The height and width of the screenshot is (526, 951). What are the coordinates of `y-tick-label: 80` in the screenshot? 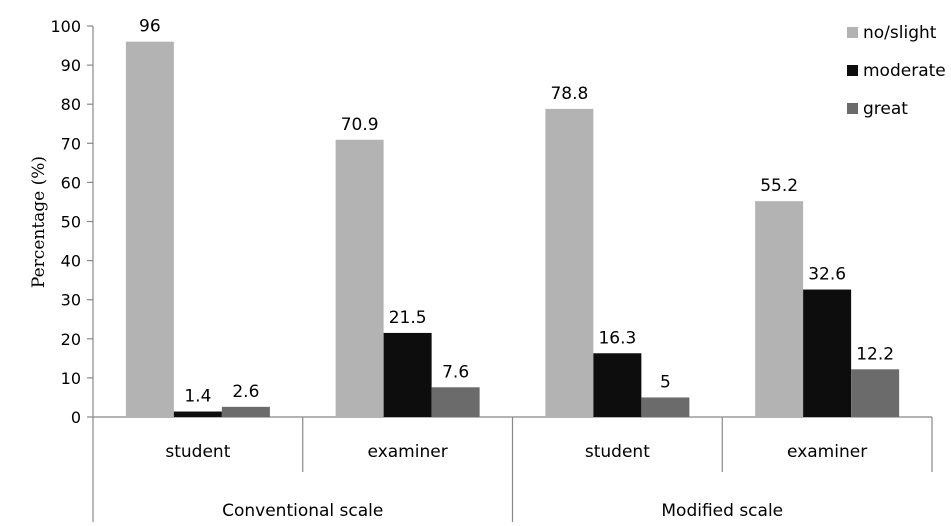 It's located at (71, 104).